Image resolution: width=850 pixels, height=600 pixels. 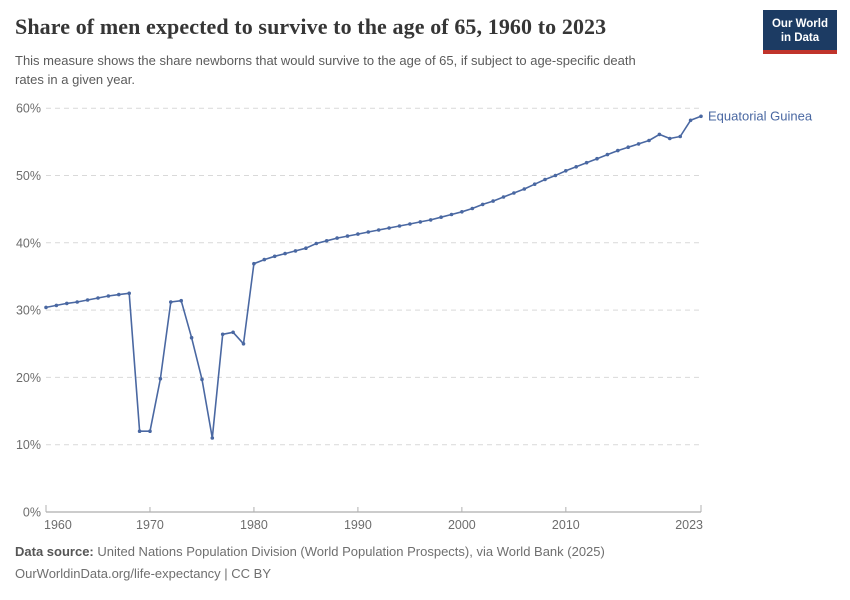 What do you see at coordinates (98, 298) in the screenshot?
I see `data-point-1965` at bounding box center [98, 298].